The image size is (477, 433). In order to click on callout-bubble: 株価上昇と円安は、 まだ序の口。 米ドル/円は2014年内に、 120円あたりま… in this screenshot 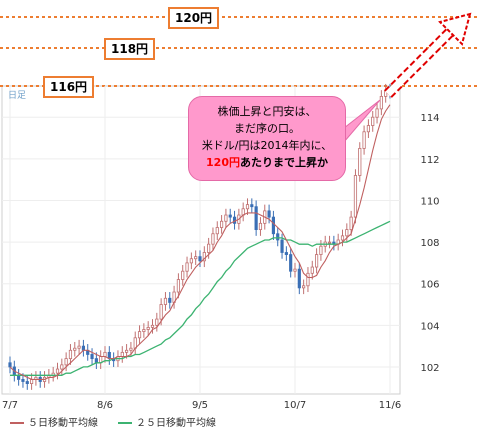, I will do `click(267, 138)`.